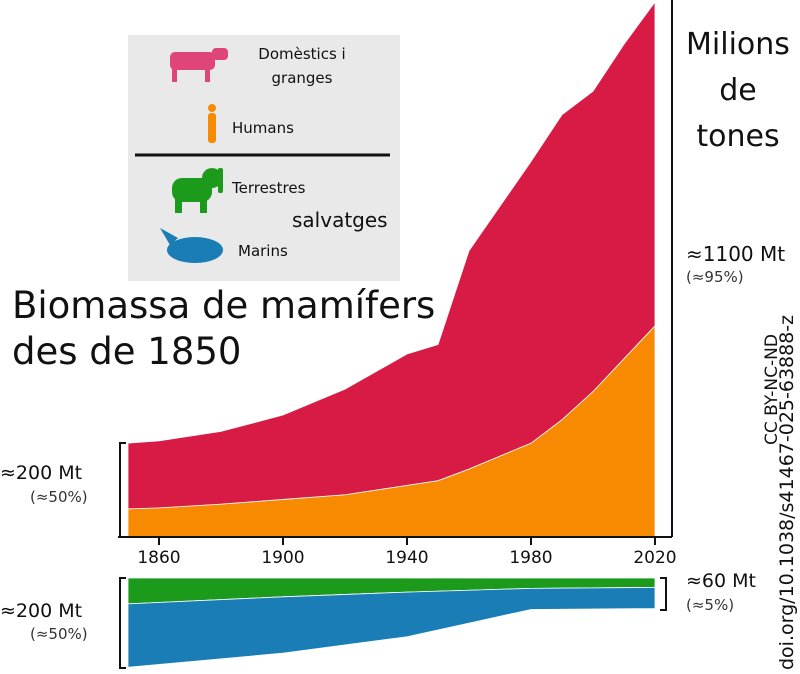 This screenshot has width=800, height=674. I want to click on x-tick-label: 2020, so click(654, 558).